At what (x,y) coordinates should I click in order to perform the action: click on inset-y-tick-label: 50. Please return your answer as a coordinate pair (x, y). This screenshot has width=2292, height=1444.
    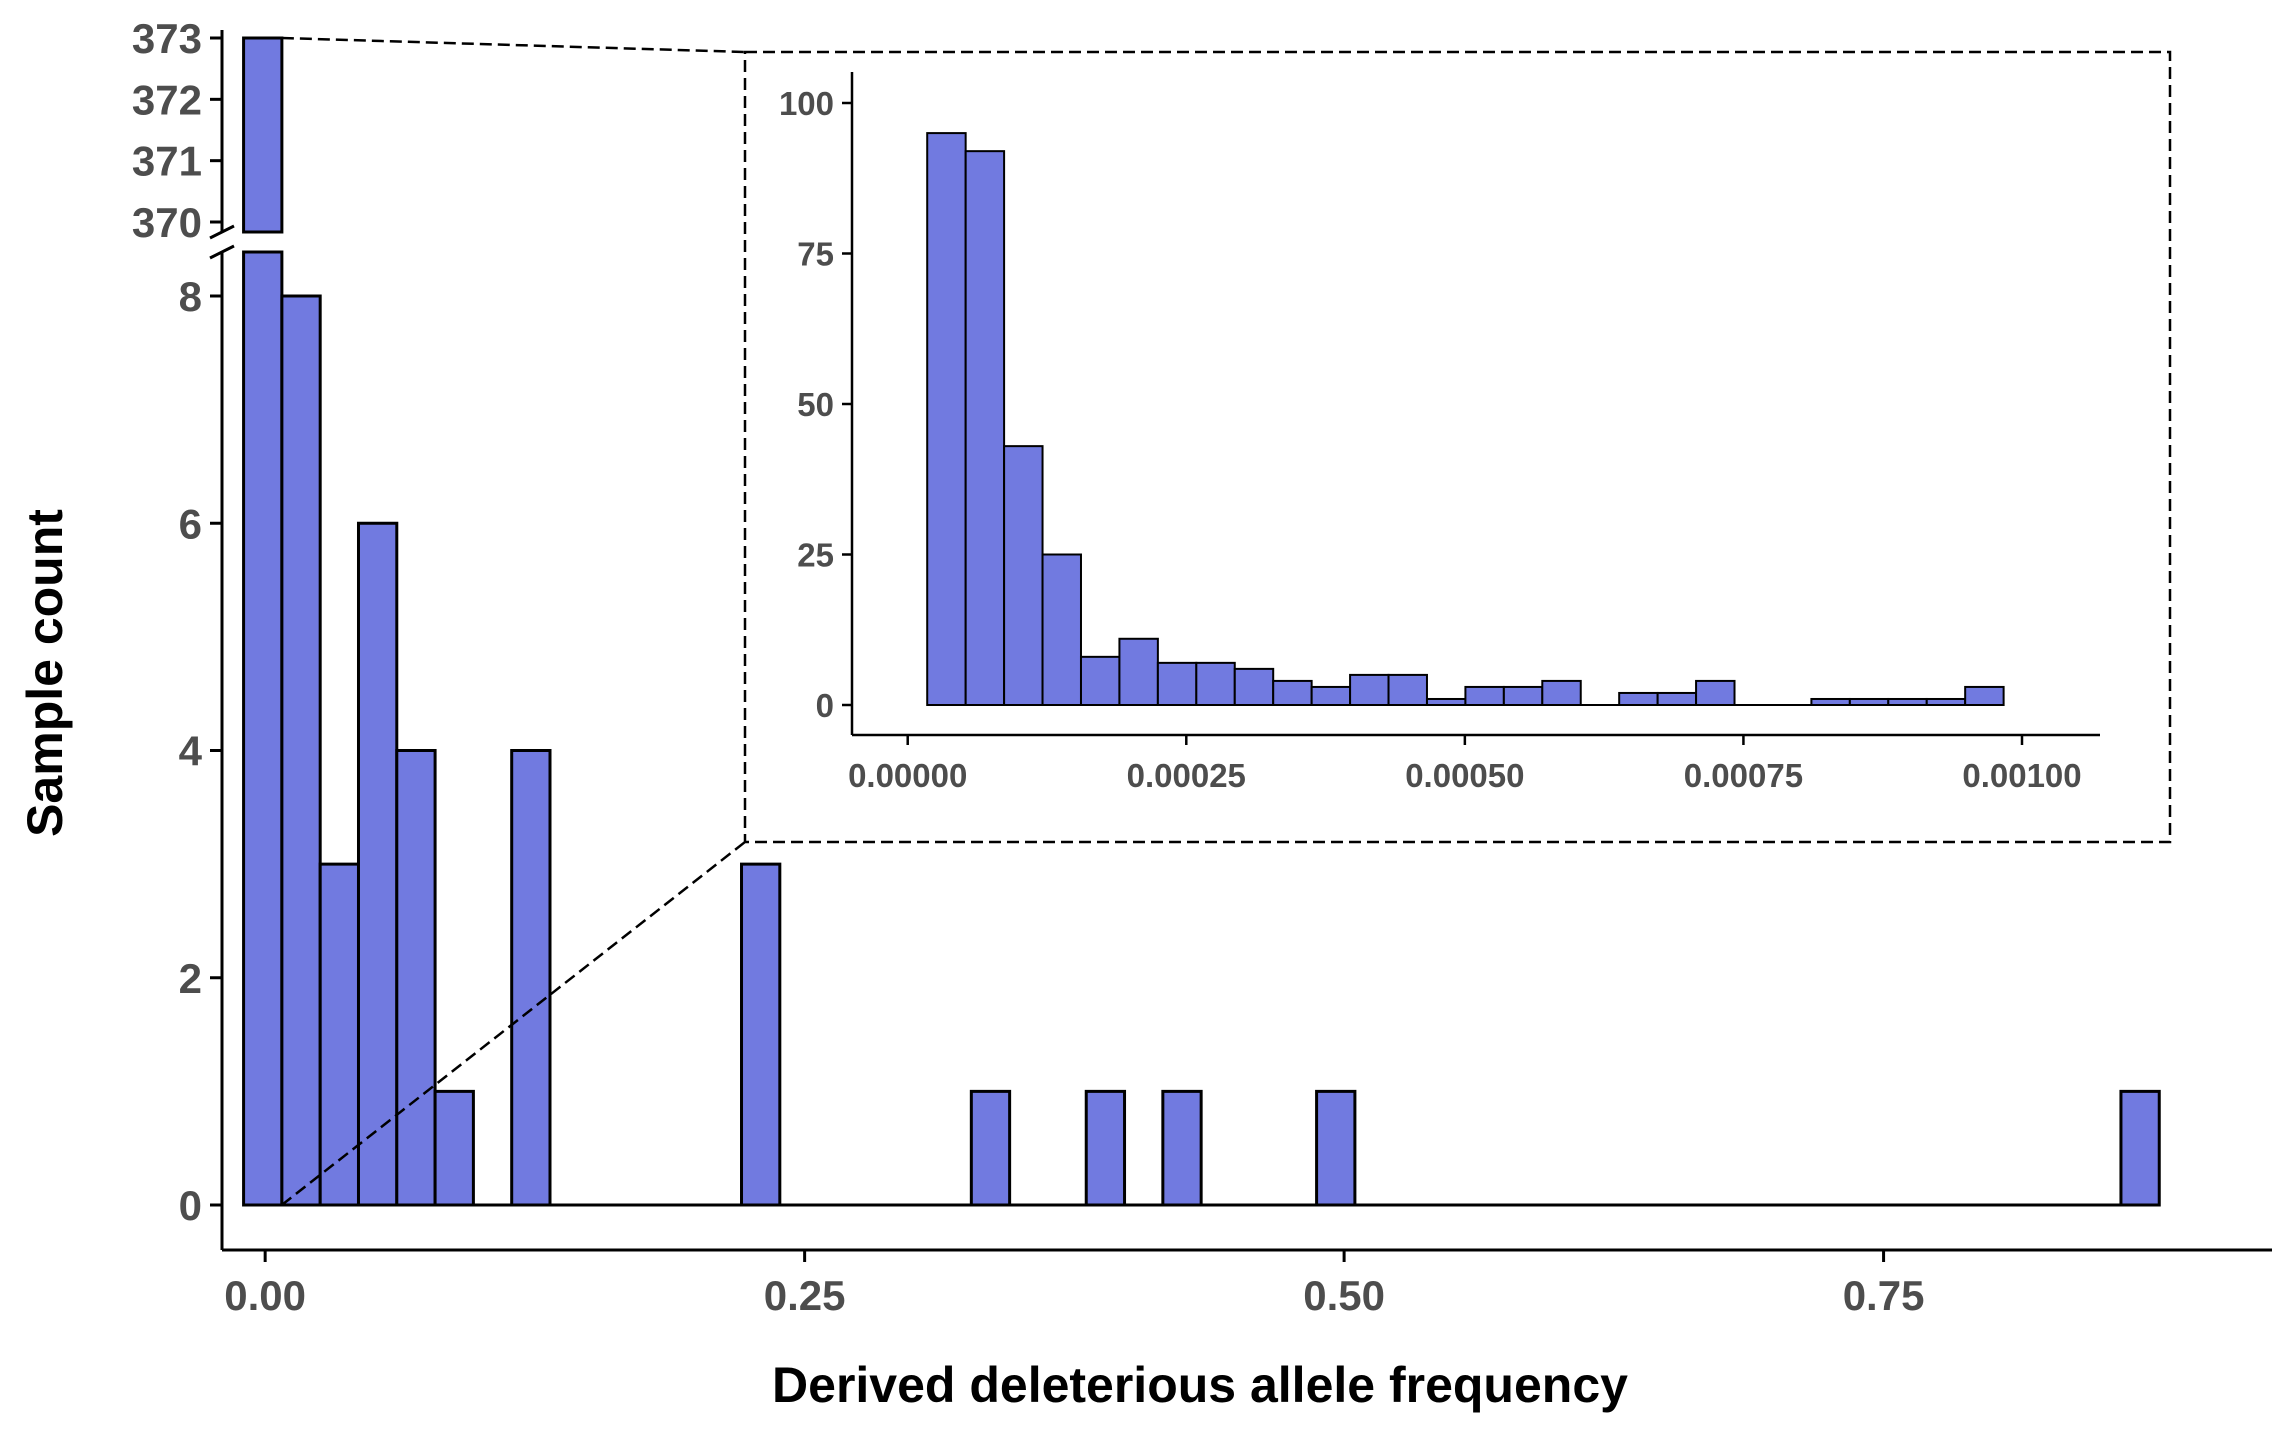
    Looking at the image, I should click on (815, 404).